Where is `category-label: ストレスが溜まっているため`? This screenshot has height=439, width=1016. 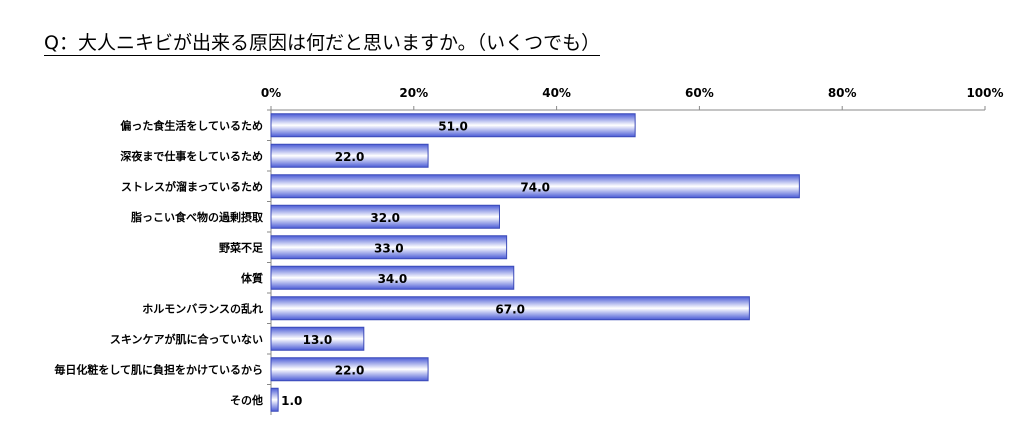 category-label: ストレスが溜まっているため is located at coordinates (192, 186).